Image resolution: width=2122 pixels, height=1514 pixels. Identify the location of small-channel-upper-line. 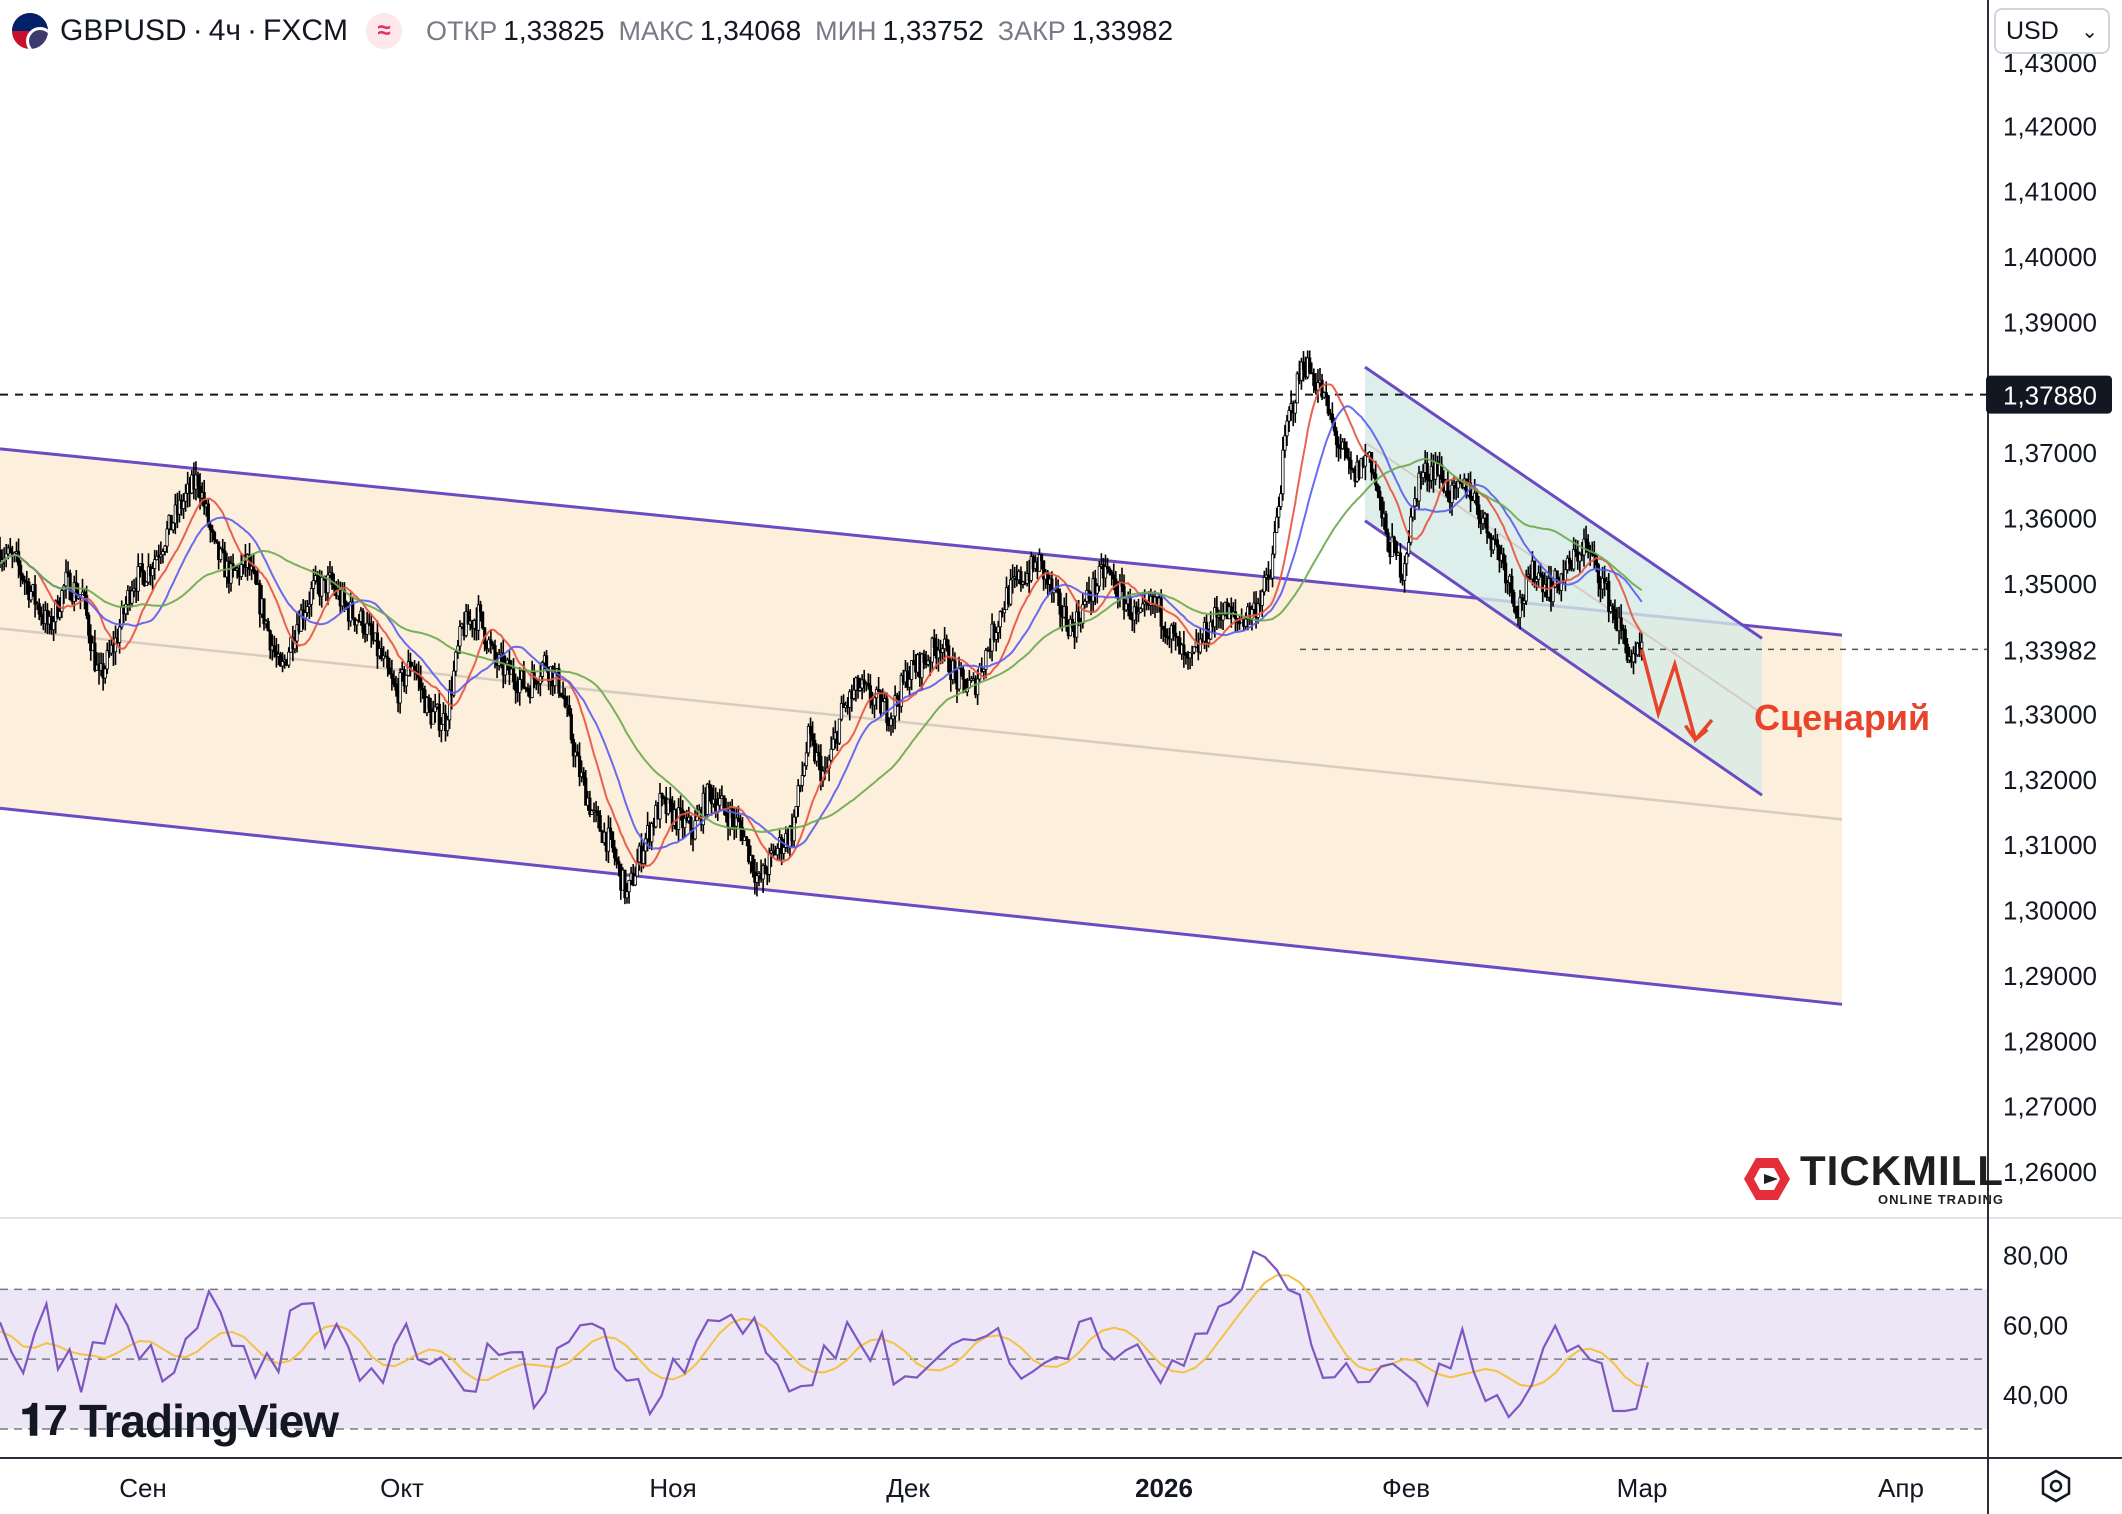
(1563, 502).